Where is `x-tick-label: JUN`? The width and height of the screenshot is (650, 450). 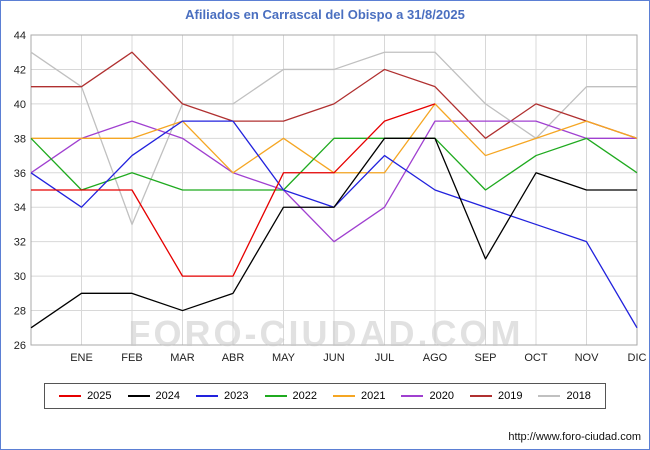
x-tick-label: JUN is located at coordinates (333, 358).